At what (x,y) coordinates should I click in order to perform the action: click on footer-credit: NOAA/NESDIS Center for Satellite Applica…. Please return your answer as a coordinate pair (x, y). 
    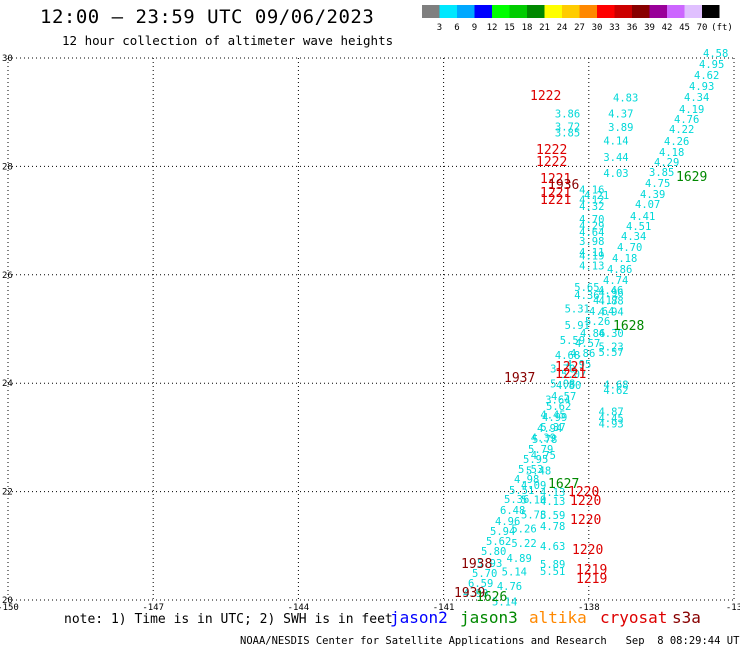
    Looking at the image, I should click on (490, 641).